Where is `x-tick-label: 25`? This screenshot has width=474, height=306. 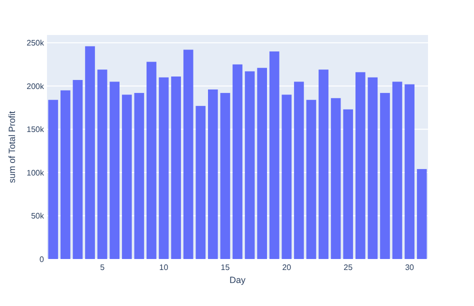
x-tick-label: 25 is located at coordinates (349, 267).